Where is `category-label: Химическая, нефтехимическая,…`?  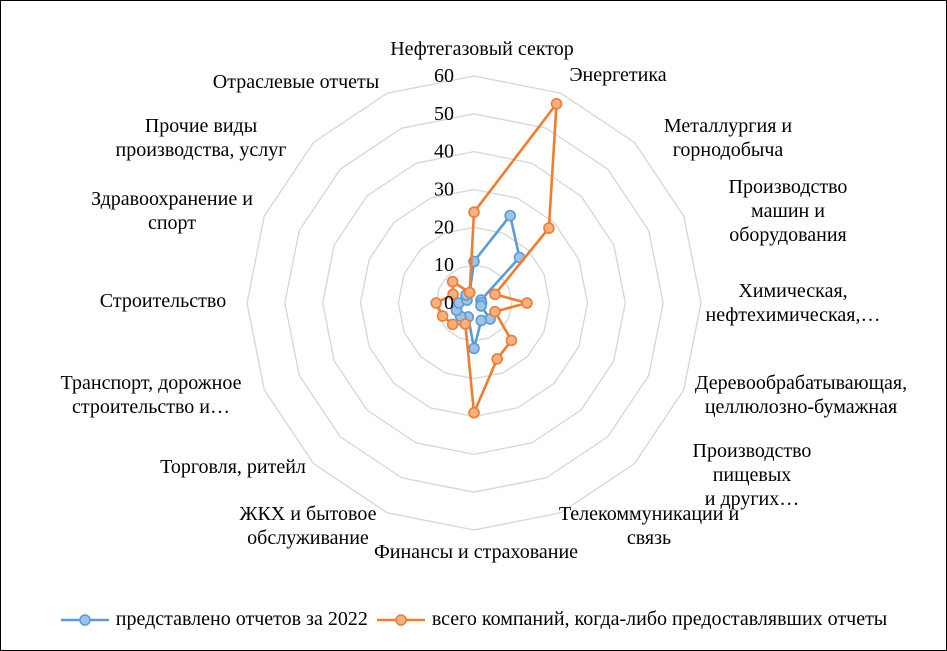
category-label: Химическая, нефтехимическая,… is located at coordinates (793, 303).